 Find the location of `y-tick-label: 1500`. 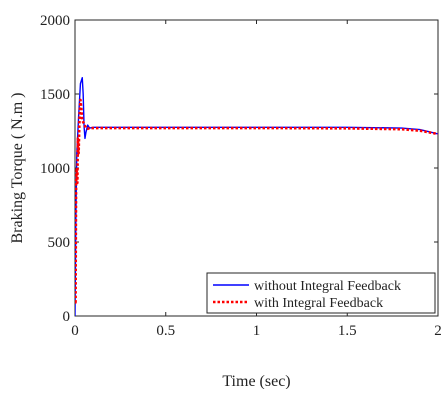

y-tick-label: 1500 is located at coordinates (55, 95).